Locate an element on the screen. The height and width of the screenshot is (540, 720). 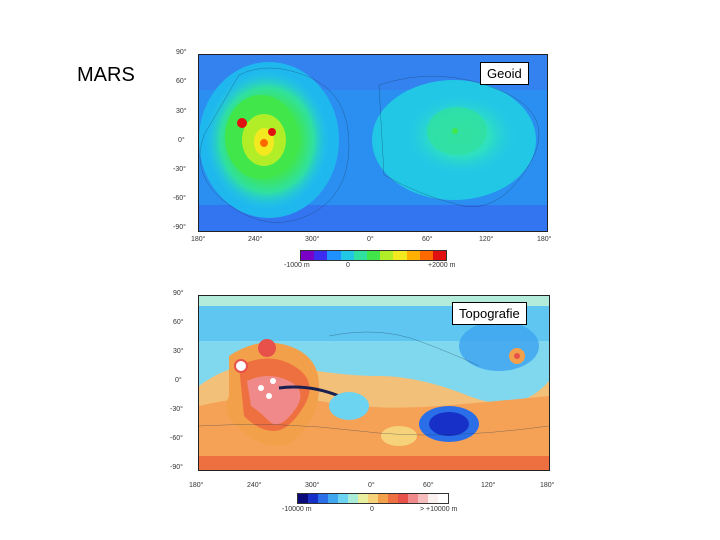
geoid-colorbar is located at coordinates (373, 255).